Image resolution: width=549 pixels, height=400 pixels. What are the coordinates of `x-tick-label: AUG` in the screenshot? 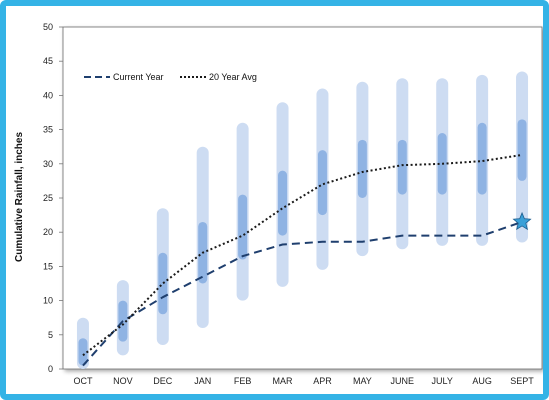 It's located at (482, 381).